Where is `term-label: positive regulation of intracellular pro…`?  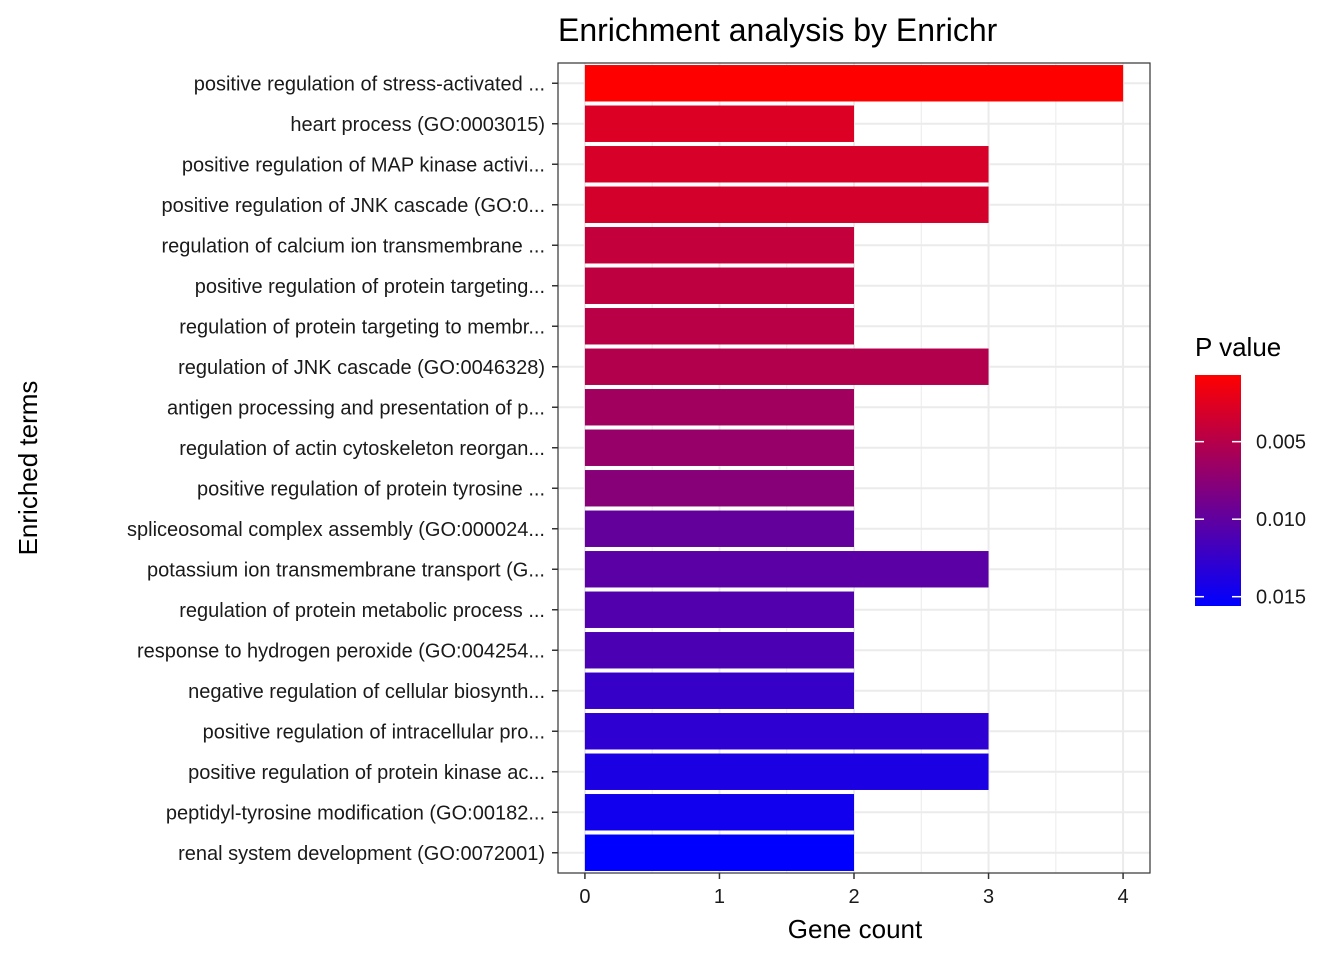
term-label: positive regulation of intracellular pro… is located at coordinates (374, 732).